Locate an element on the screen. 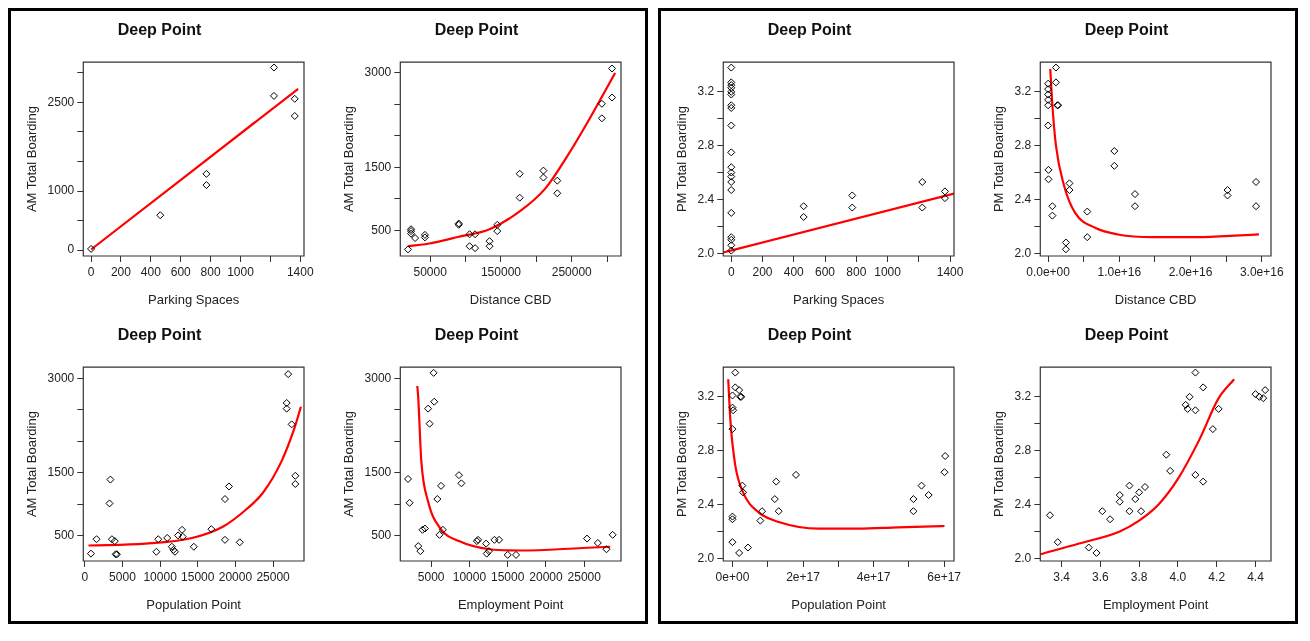 This screenshot has width=1310, height=641. x-tick-label: 1400 is located at coordinates (950, 271).